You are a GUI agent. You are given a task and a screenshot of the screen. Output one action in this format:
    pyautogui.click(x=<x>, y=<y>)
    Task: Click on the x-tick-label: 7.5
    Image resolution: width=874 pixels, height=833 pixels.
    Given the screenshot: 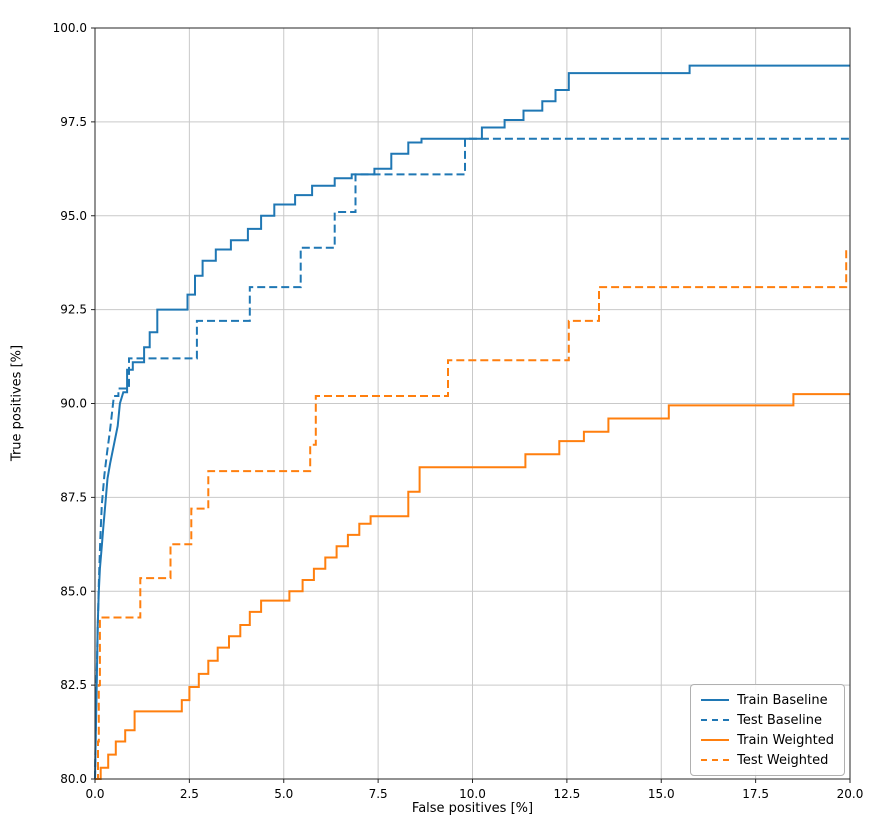 What is the action you would take?
    pyautogui.click(x=378, y=794)
    